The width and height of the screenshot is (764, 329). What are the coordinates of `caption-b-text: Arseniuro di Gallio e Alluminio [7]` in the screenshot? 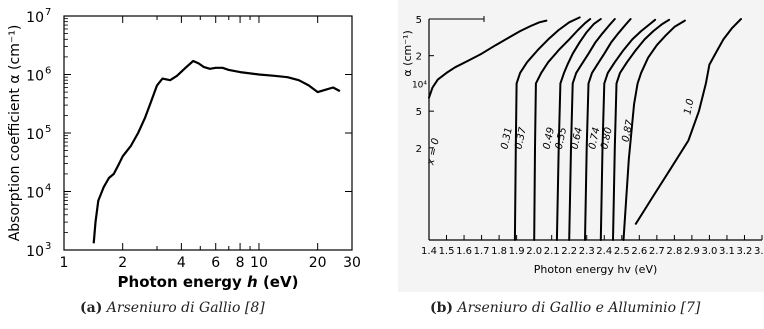 It's located at (579, 308).